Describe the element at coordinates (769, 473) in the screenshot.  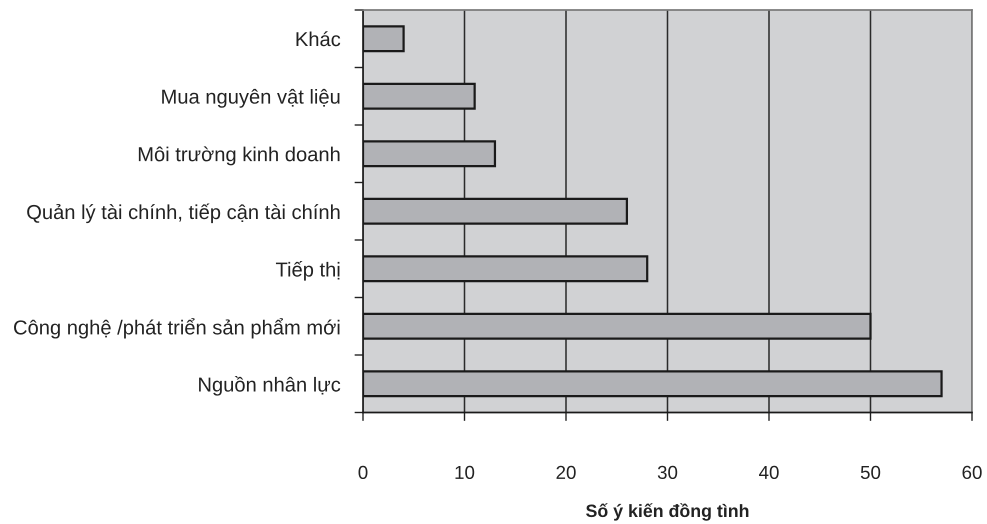
I see `x-tick-label: 40` at that location.